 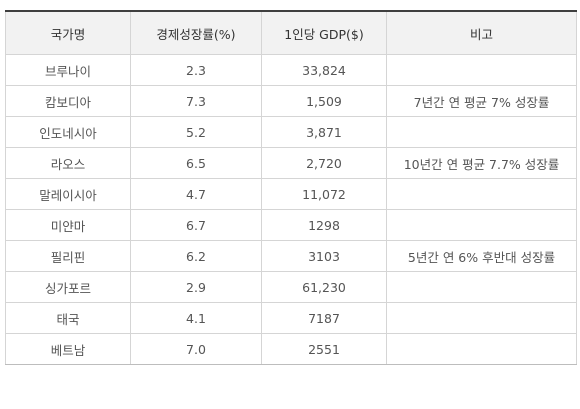 What do you see at coordinates (196, 132) in the screenshot?
I see `cell-growth-rate: 5.2` at bounding box center [196, 132].